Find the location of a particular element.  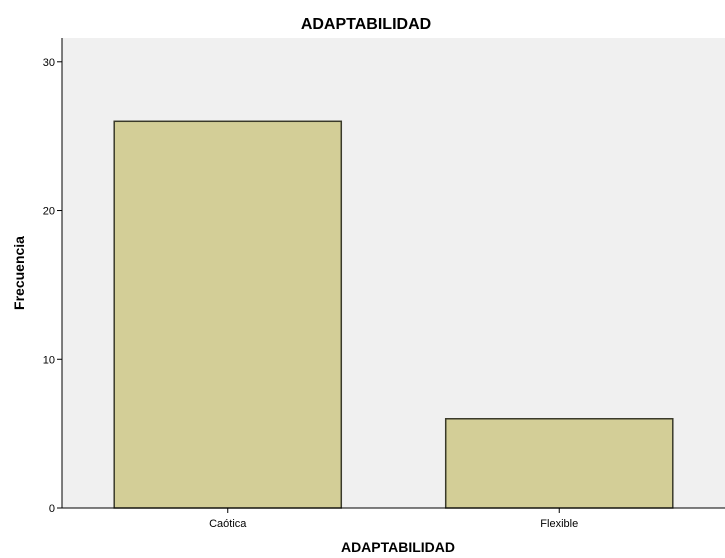

y-tick-label: 20 is located at coordinates (49, 212).